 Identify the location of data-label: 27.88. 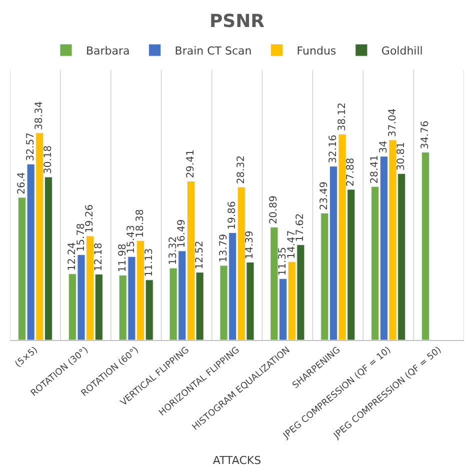
(351, 172).